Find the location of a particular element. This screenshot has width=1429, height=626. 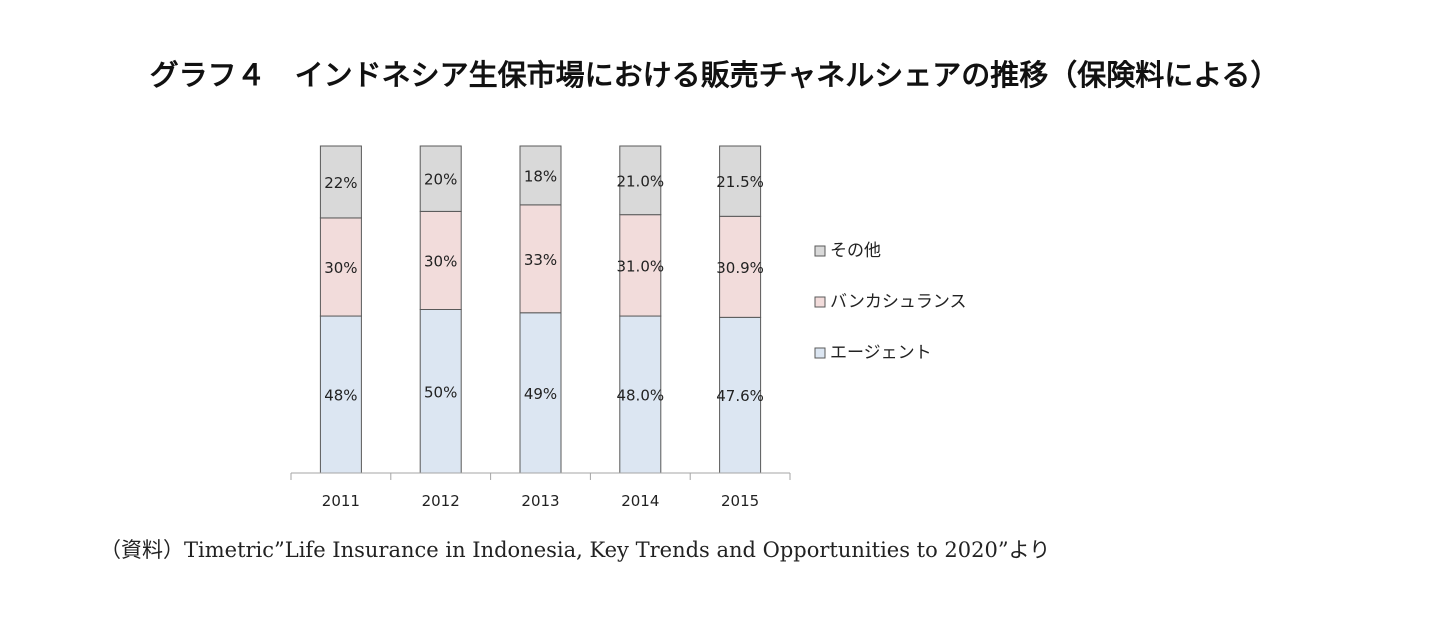

data-label-2013-s1: 33% is located at coordinates (540, 260).